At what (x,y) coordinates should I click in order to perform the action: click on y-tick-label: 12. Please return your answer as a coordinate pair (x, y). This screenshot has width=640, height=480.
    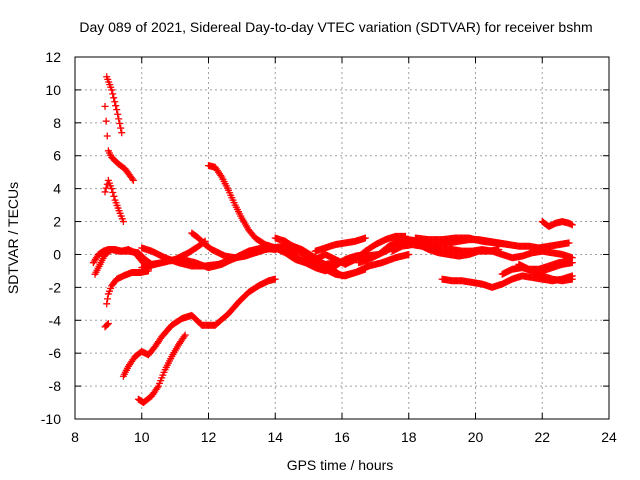
    Looking at the image, I should click on (53, 57).